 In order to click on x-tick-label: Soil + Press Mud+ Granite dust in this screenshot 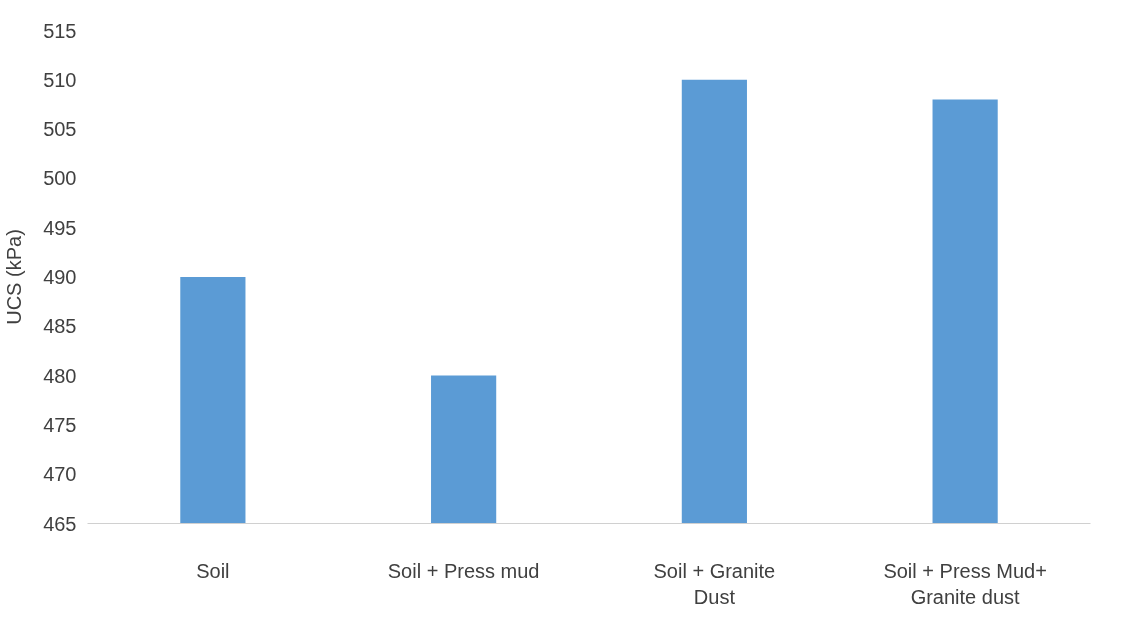, I will do `click(965, 583)`.